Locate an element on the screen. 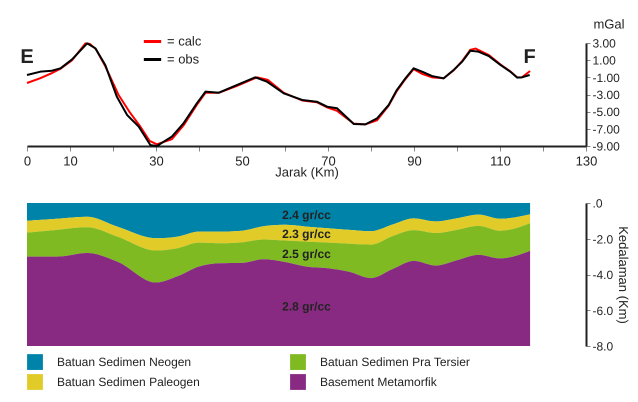  x-tick-label: 50 is located at coordinates (242, 161).